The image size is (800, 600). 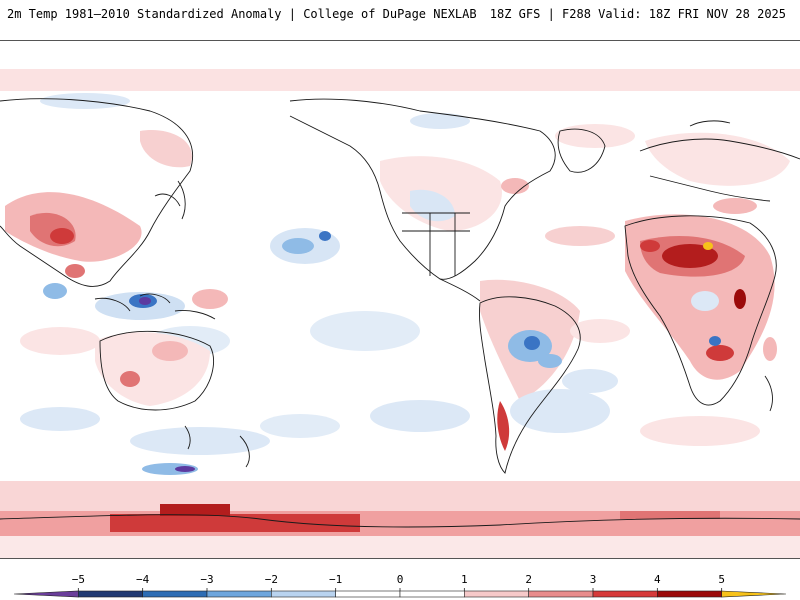 What do you see at coordinates (400, 579) in the screenshot?
I see `colorbar-tick-label: 0` at bounding box center [400, 579].